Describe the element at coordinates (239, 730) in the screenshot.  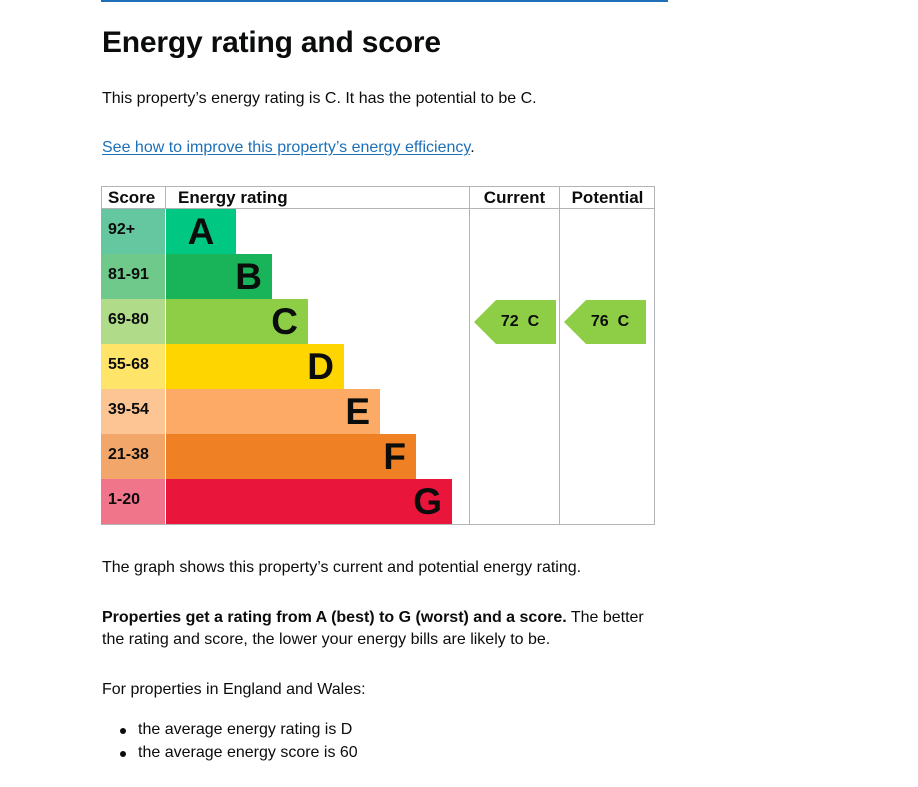
I see `list-item: the average energy rating is D` at that location.